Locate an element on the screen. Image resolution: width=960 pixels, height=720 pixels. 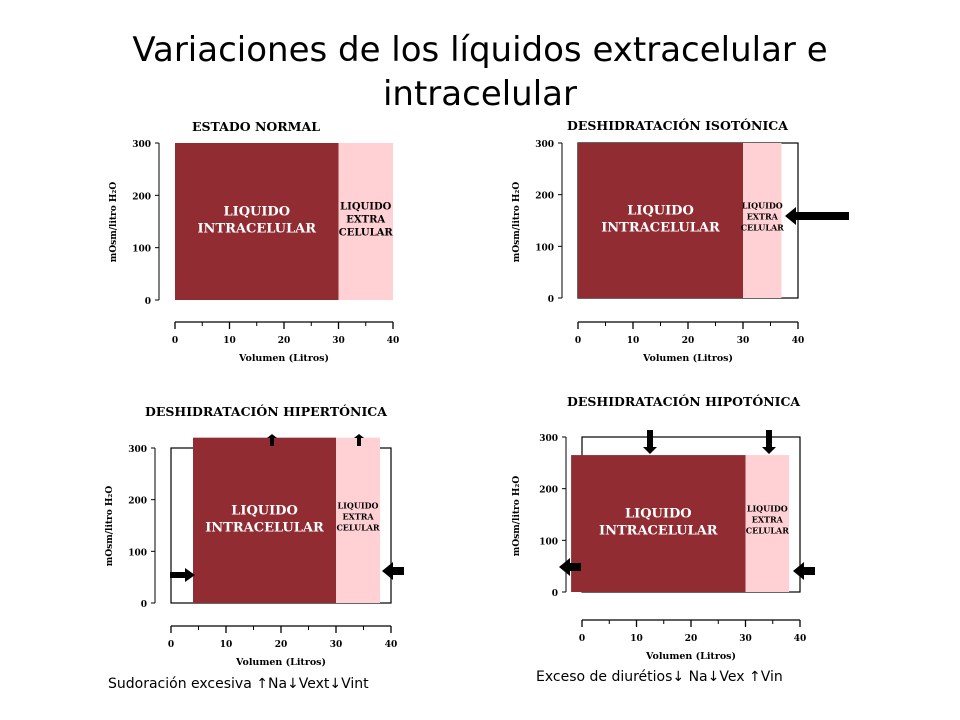
panel-title: DESHIDRATACIÓN HIPERTÓNICA is located at coordinates (266, 411).